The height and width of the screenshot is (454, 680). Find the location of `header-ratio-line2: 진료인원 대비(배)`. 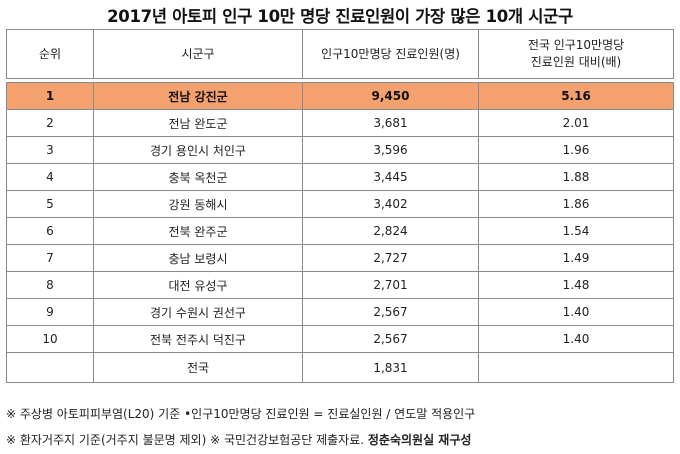

header-ratio-line2: 진료인원 대비(배) is located at coordinates (576, 62).